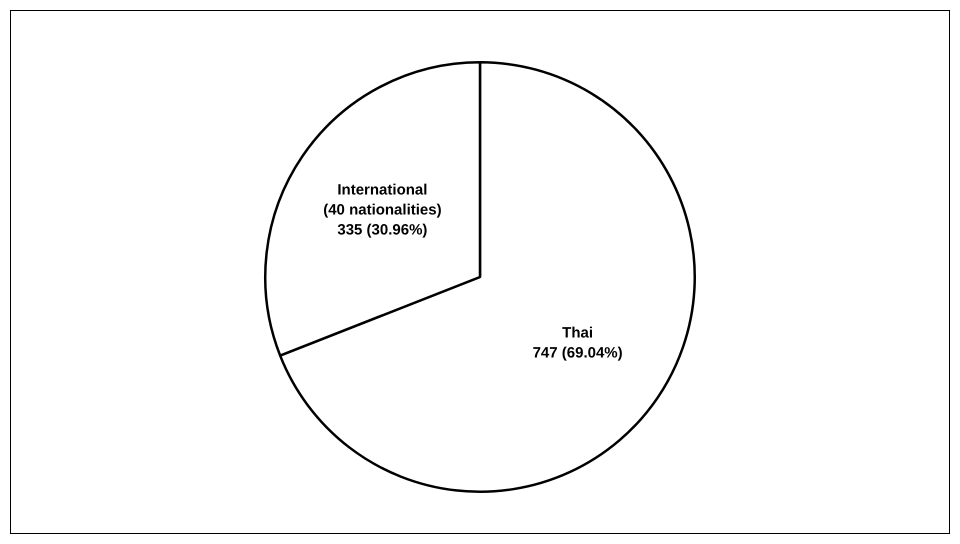 The image size is (960, 544). Describe the element at coordinates (578, 333) in the screenshot. I see `slice-label: Thai` at that location.